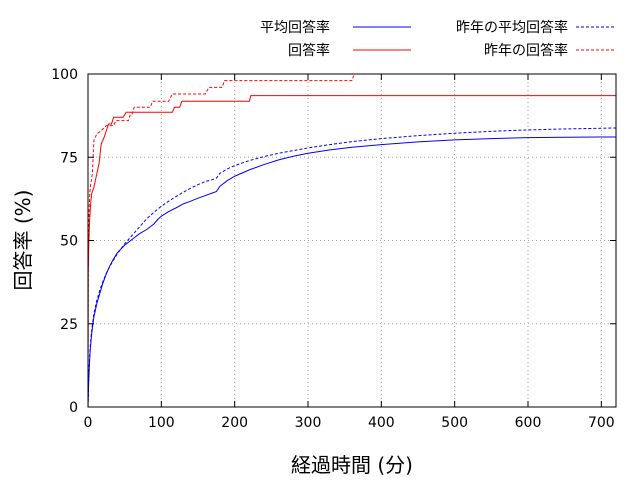 The height and width of the screenshot is (486, 630). What do you see at coordinates (512, 27) in the screenshot?
I see `legend-label-3: 昨年の平均回答率` at bounding box center [512, 27].